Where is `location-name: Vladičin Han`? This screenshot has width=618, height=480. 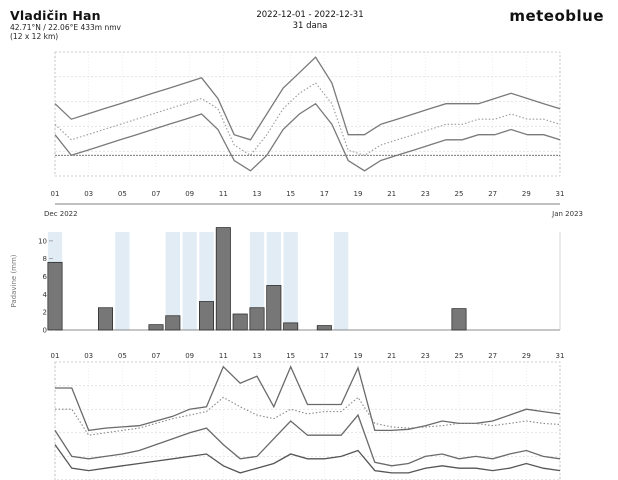 location-name: Vladičin Han is located at coordinates (55, 15).